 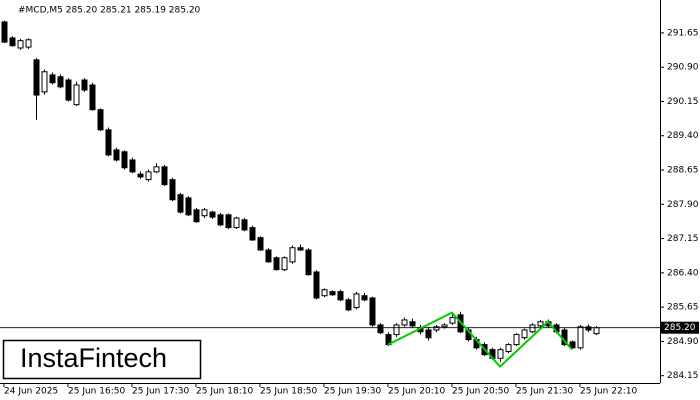 I want to click on y-tick-label: 287.15, so click(x=683, y=239).